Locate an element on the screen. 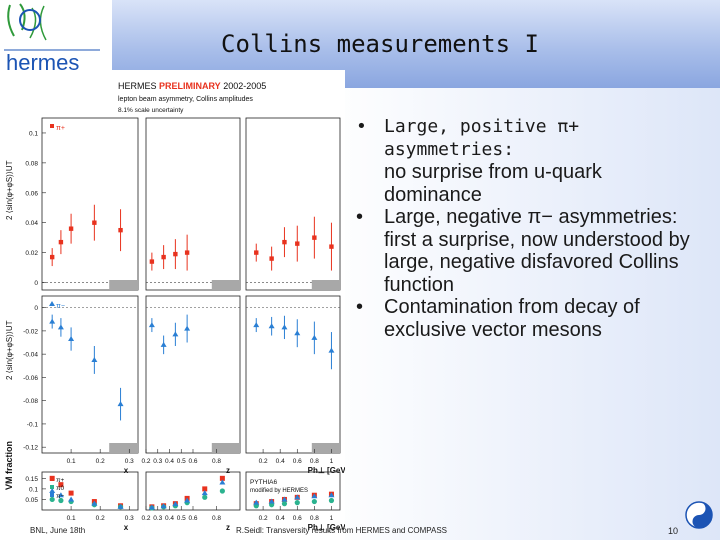  y-tick-label: -0.1 is located at coordinates (33, 424).